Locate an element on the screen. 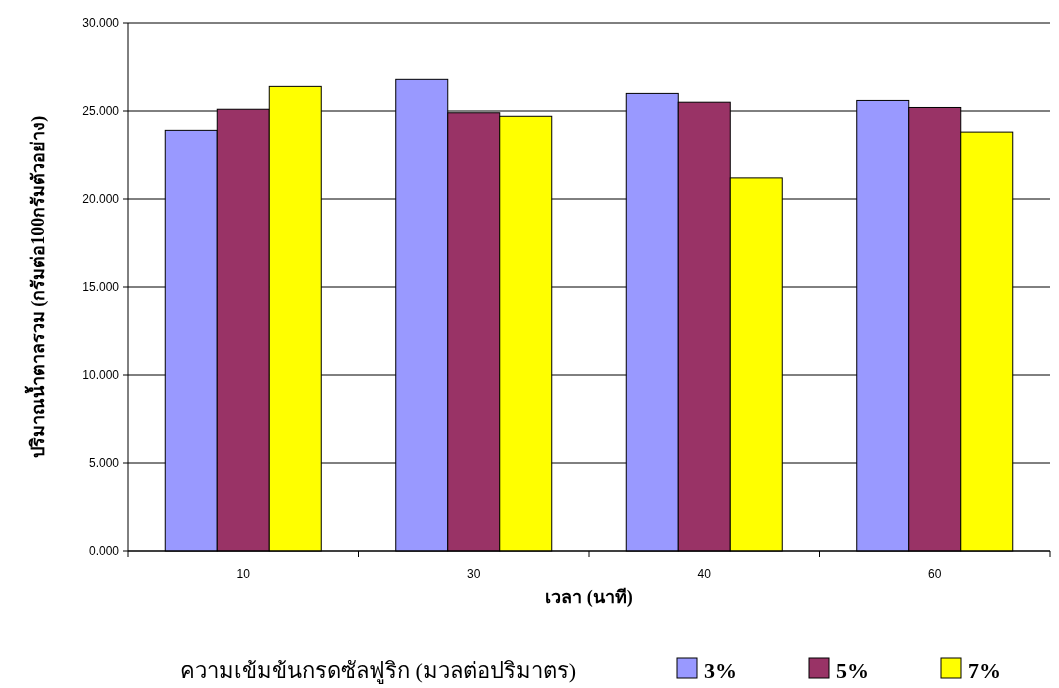  legend-title: ความเข้มข้นกรดซัลฟูริก (มวลต่อปริมาตร) is located at coordinates (378, 671).